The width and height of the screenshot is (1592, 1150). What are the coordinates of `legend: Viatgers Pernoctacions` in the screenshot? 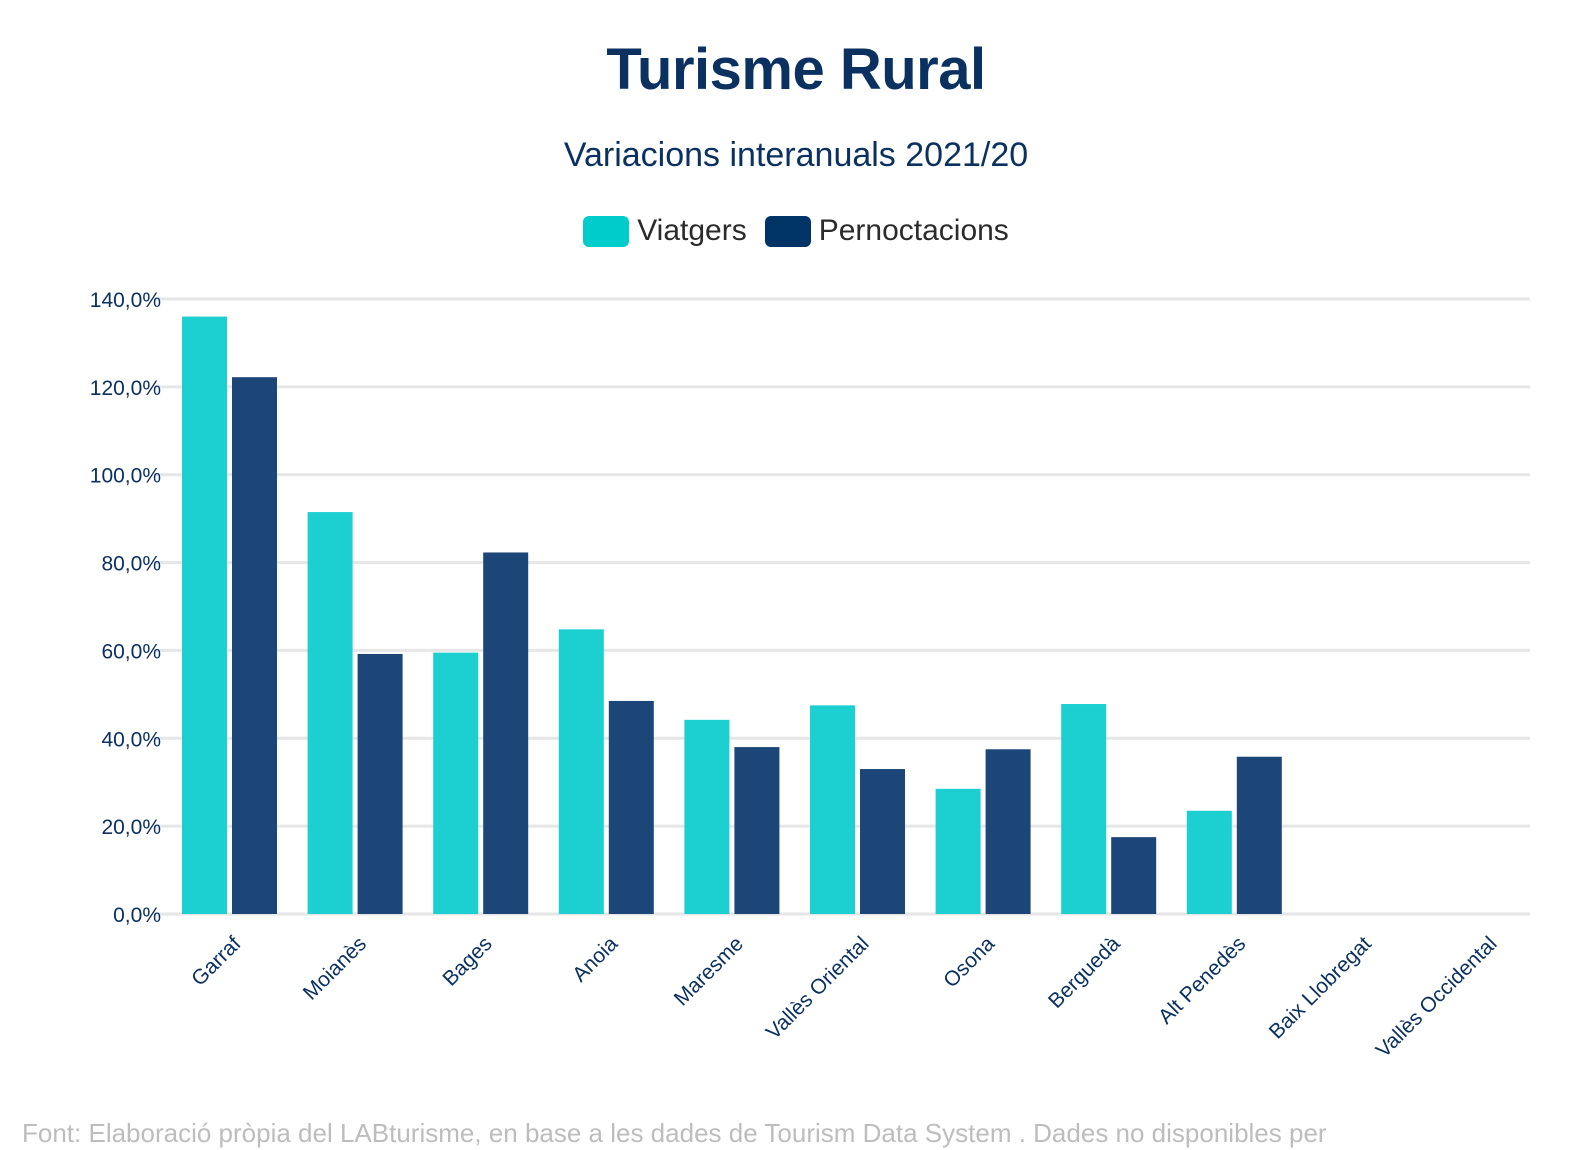 It's located at (796, 231).